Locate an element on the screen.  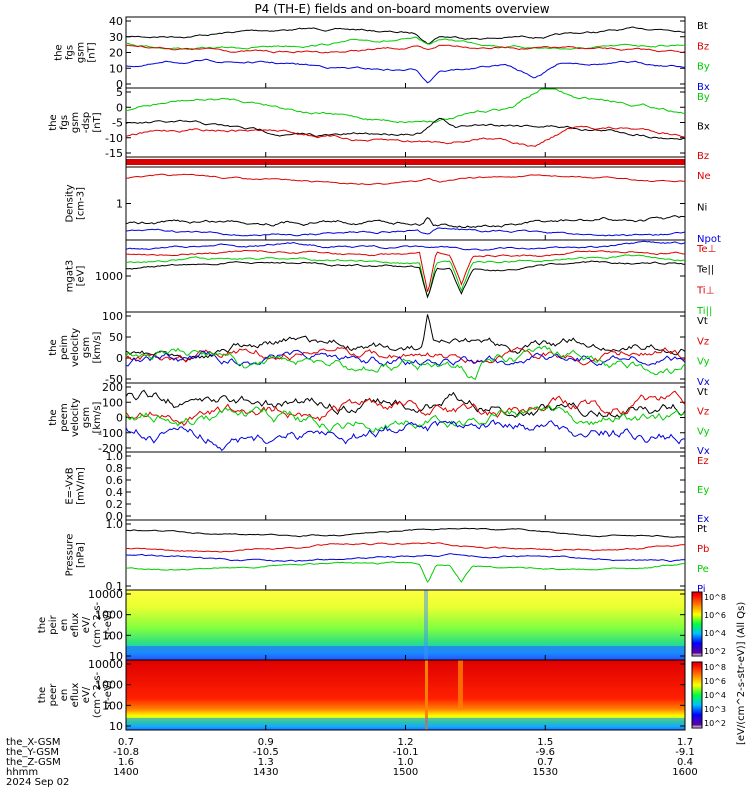
trace-Vz-peem is located at coordinates (405, 408).